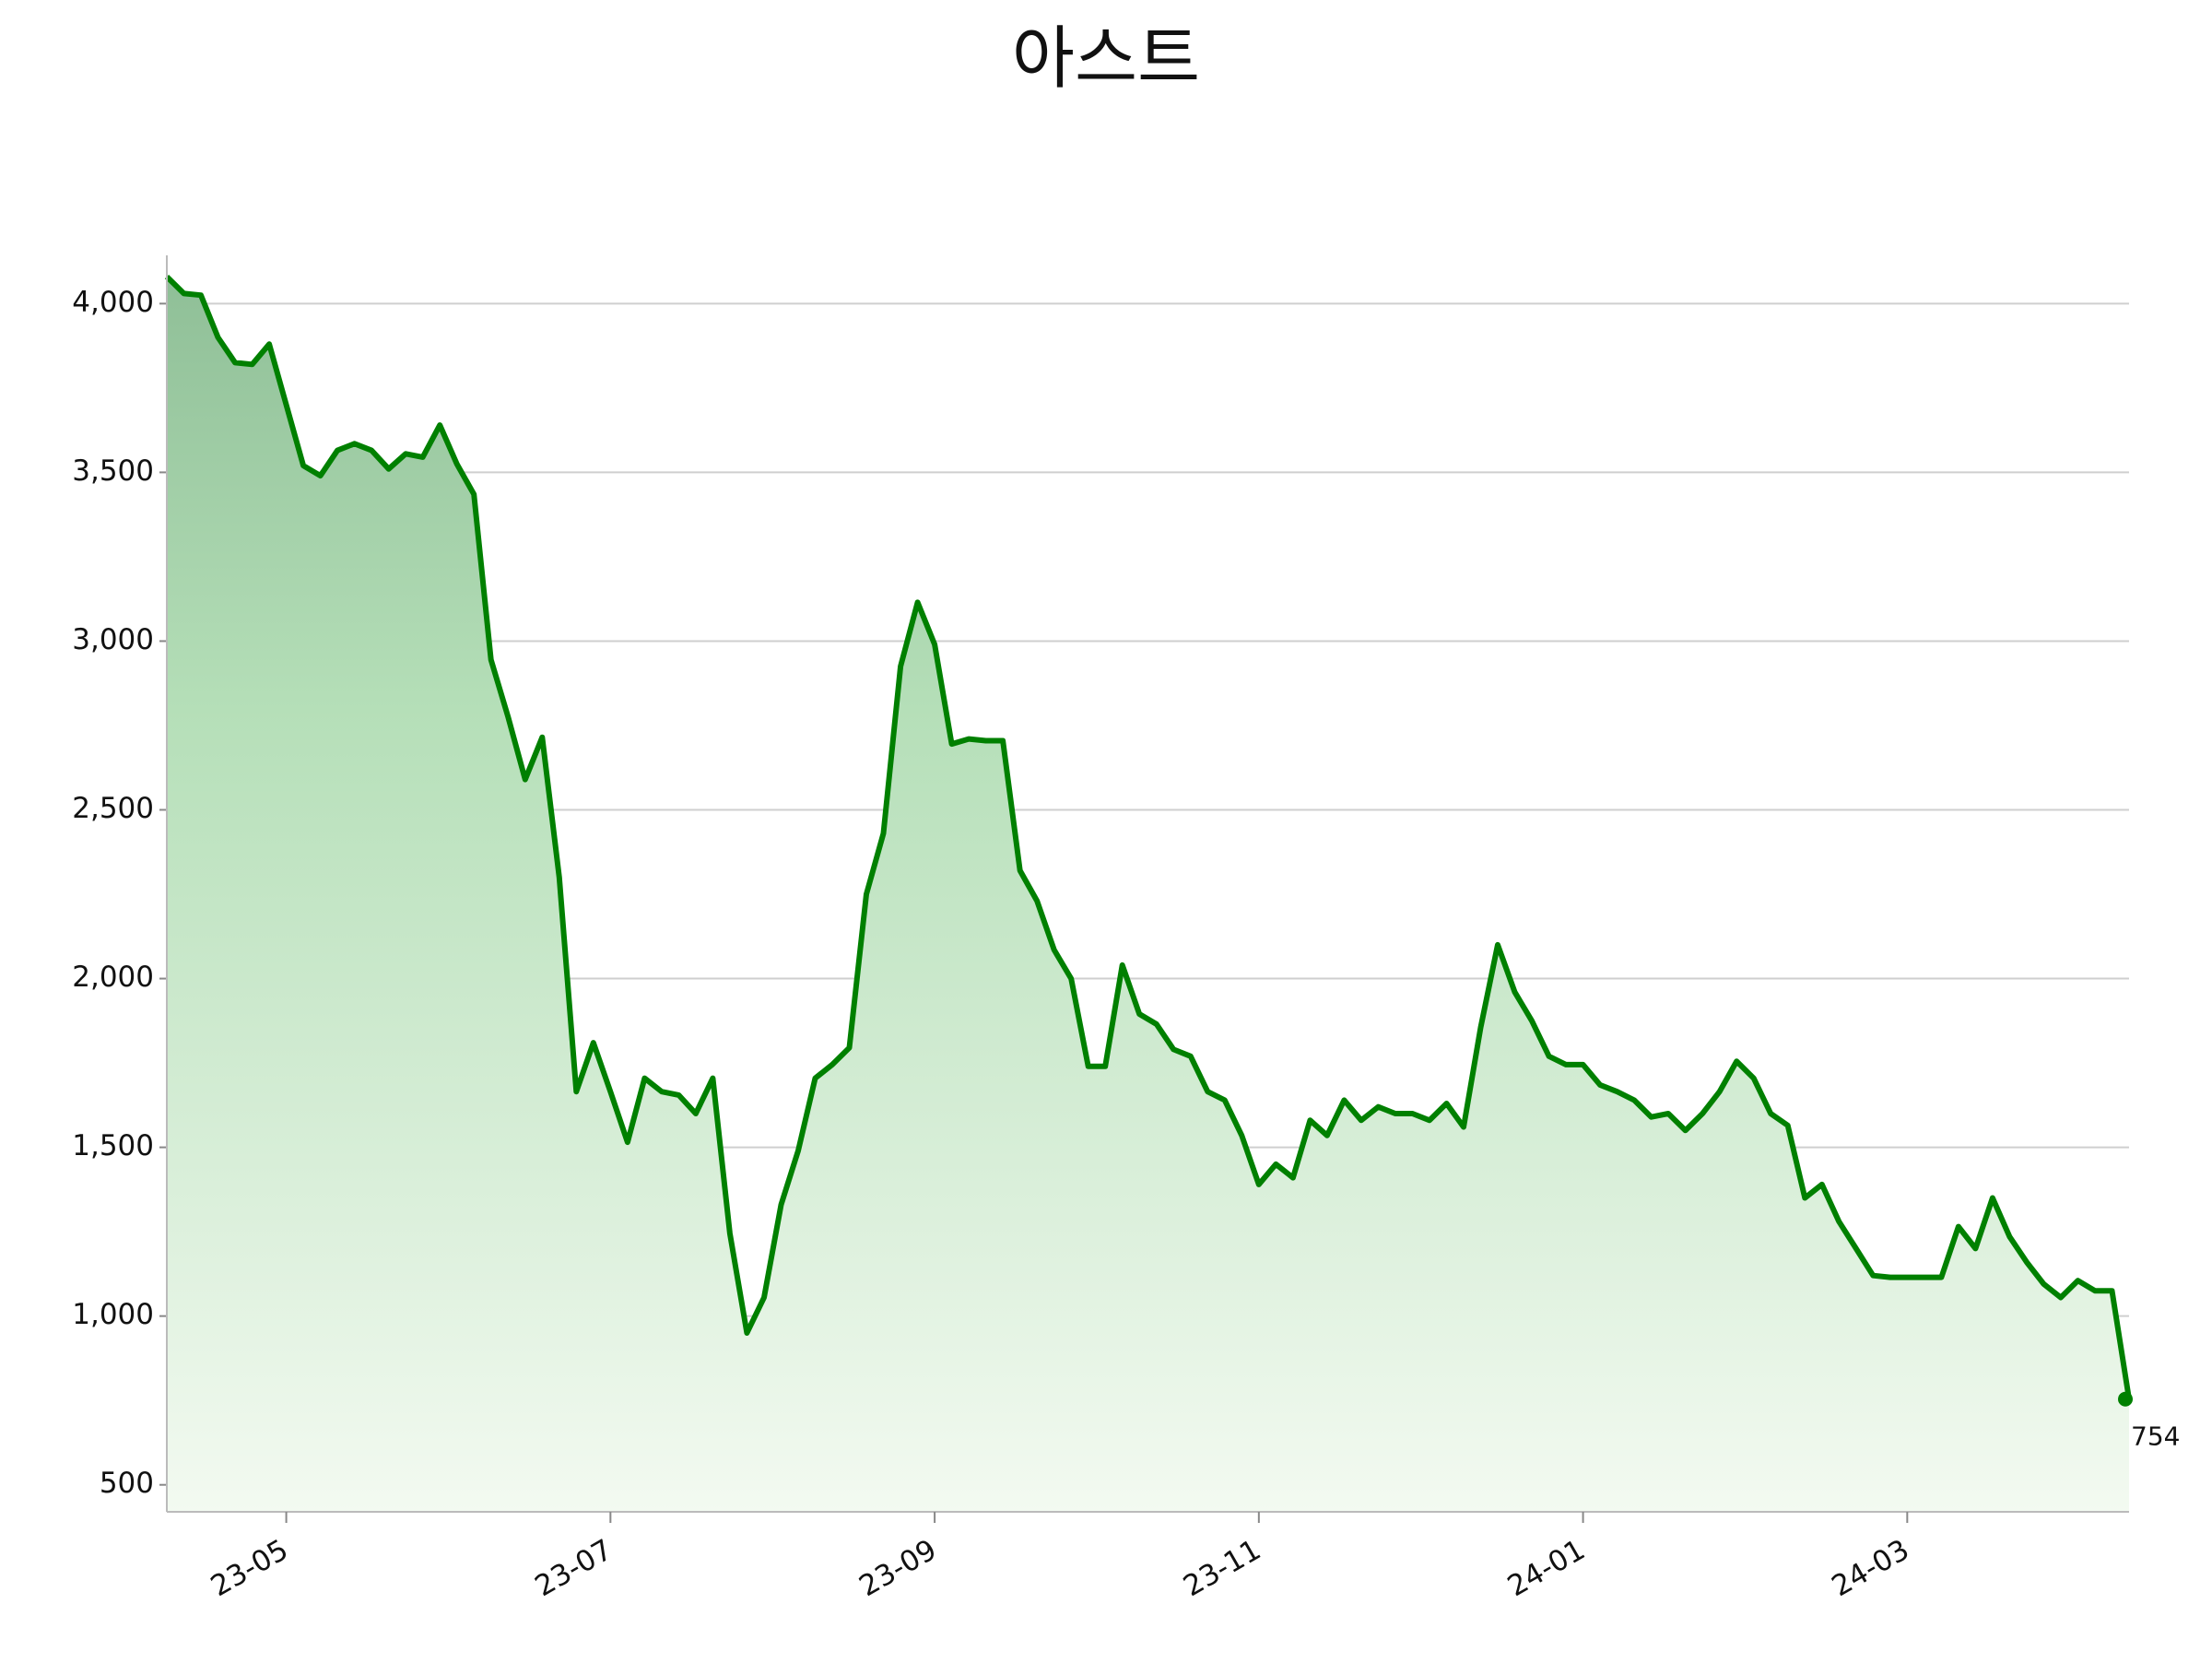 The height and width of the screenshot is (1663, 2212). I want to click on x-tick-label: 23-05, so click(250, 1568).